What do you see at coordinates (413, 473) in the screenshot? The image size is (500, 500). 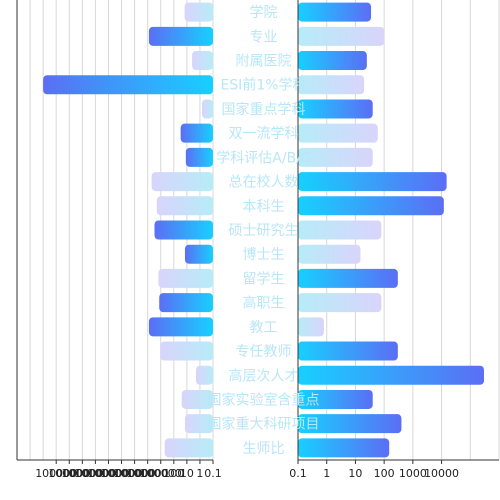 I see `right-tick-label: 1000` at bounding box center [413, 473].